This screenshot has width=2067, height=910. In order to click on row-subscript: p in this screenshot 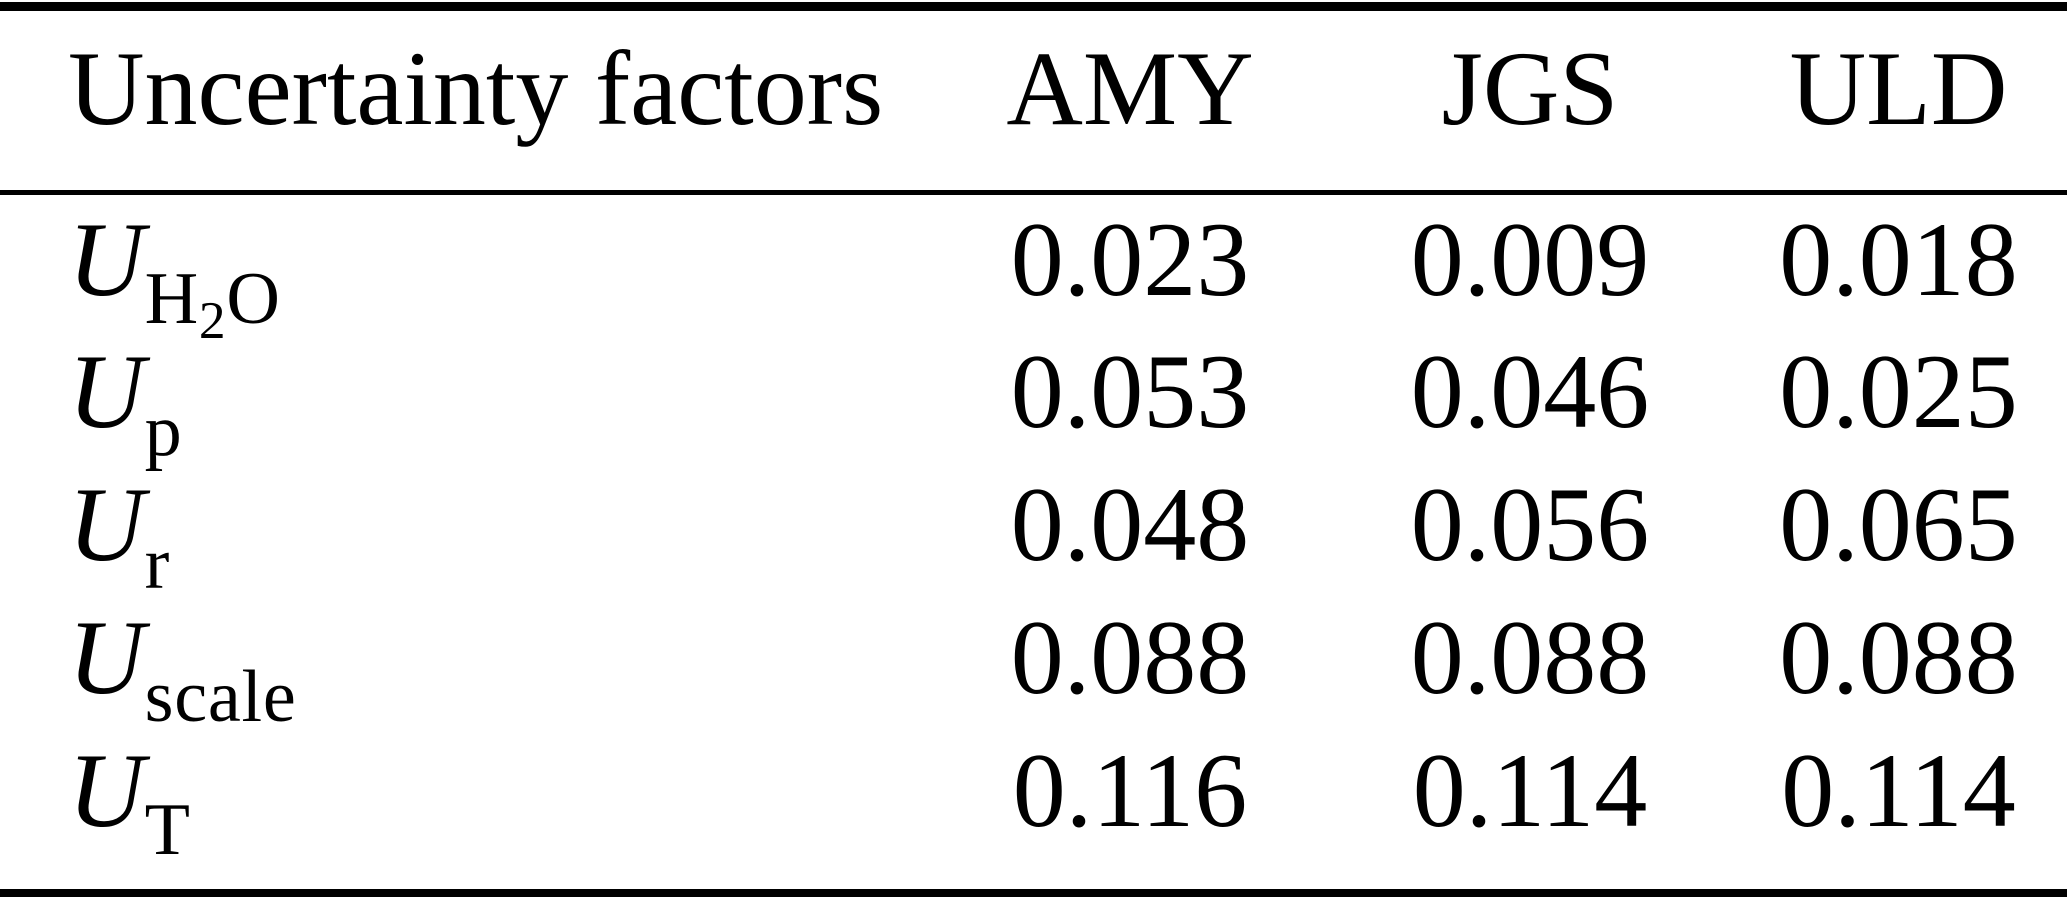, I will do `click(163, 431)`.